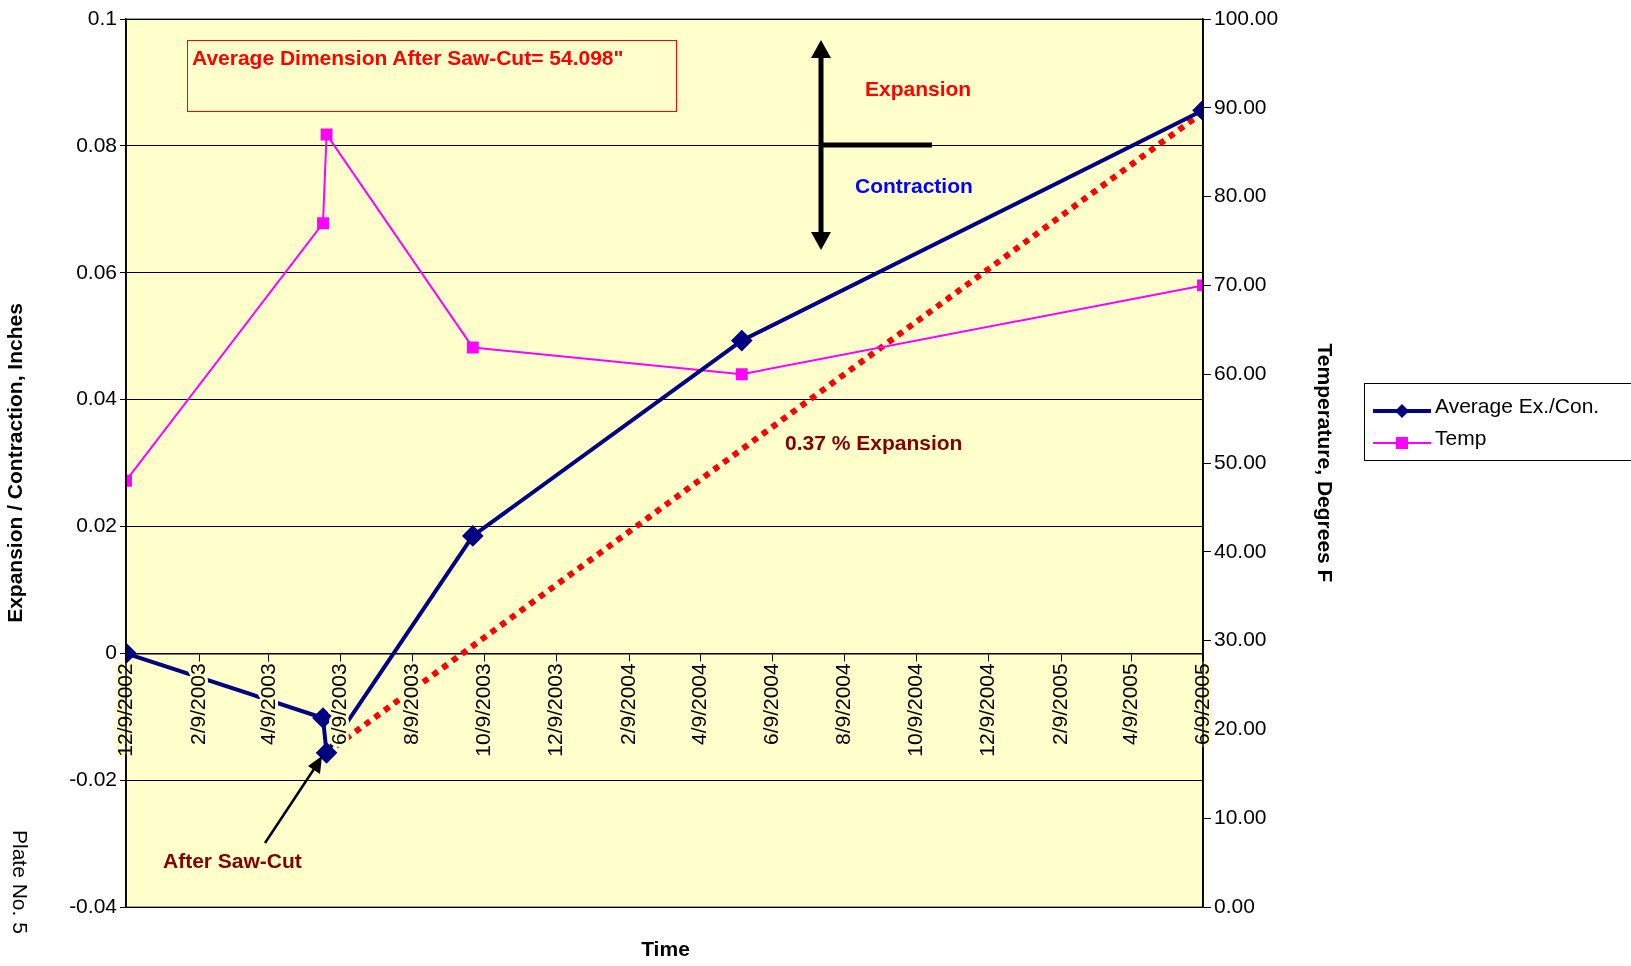 This screenshot has height=966, width=1631. Describe the element at coordinates (432, 76) in the screenshot. I see `annotation: Average Dimension After Saw-Cut= 54.098"` at that location.